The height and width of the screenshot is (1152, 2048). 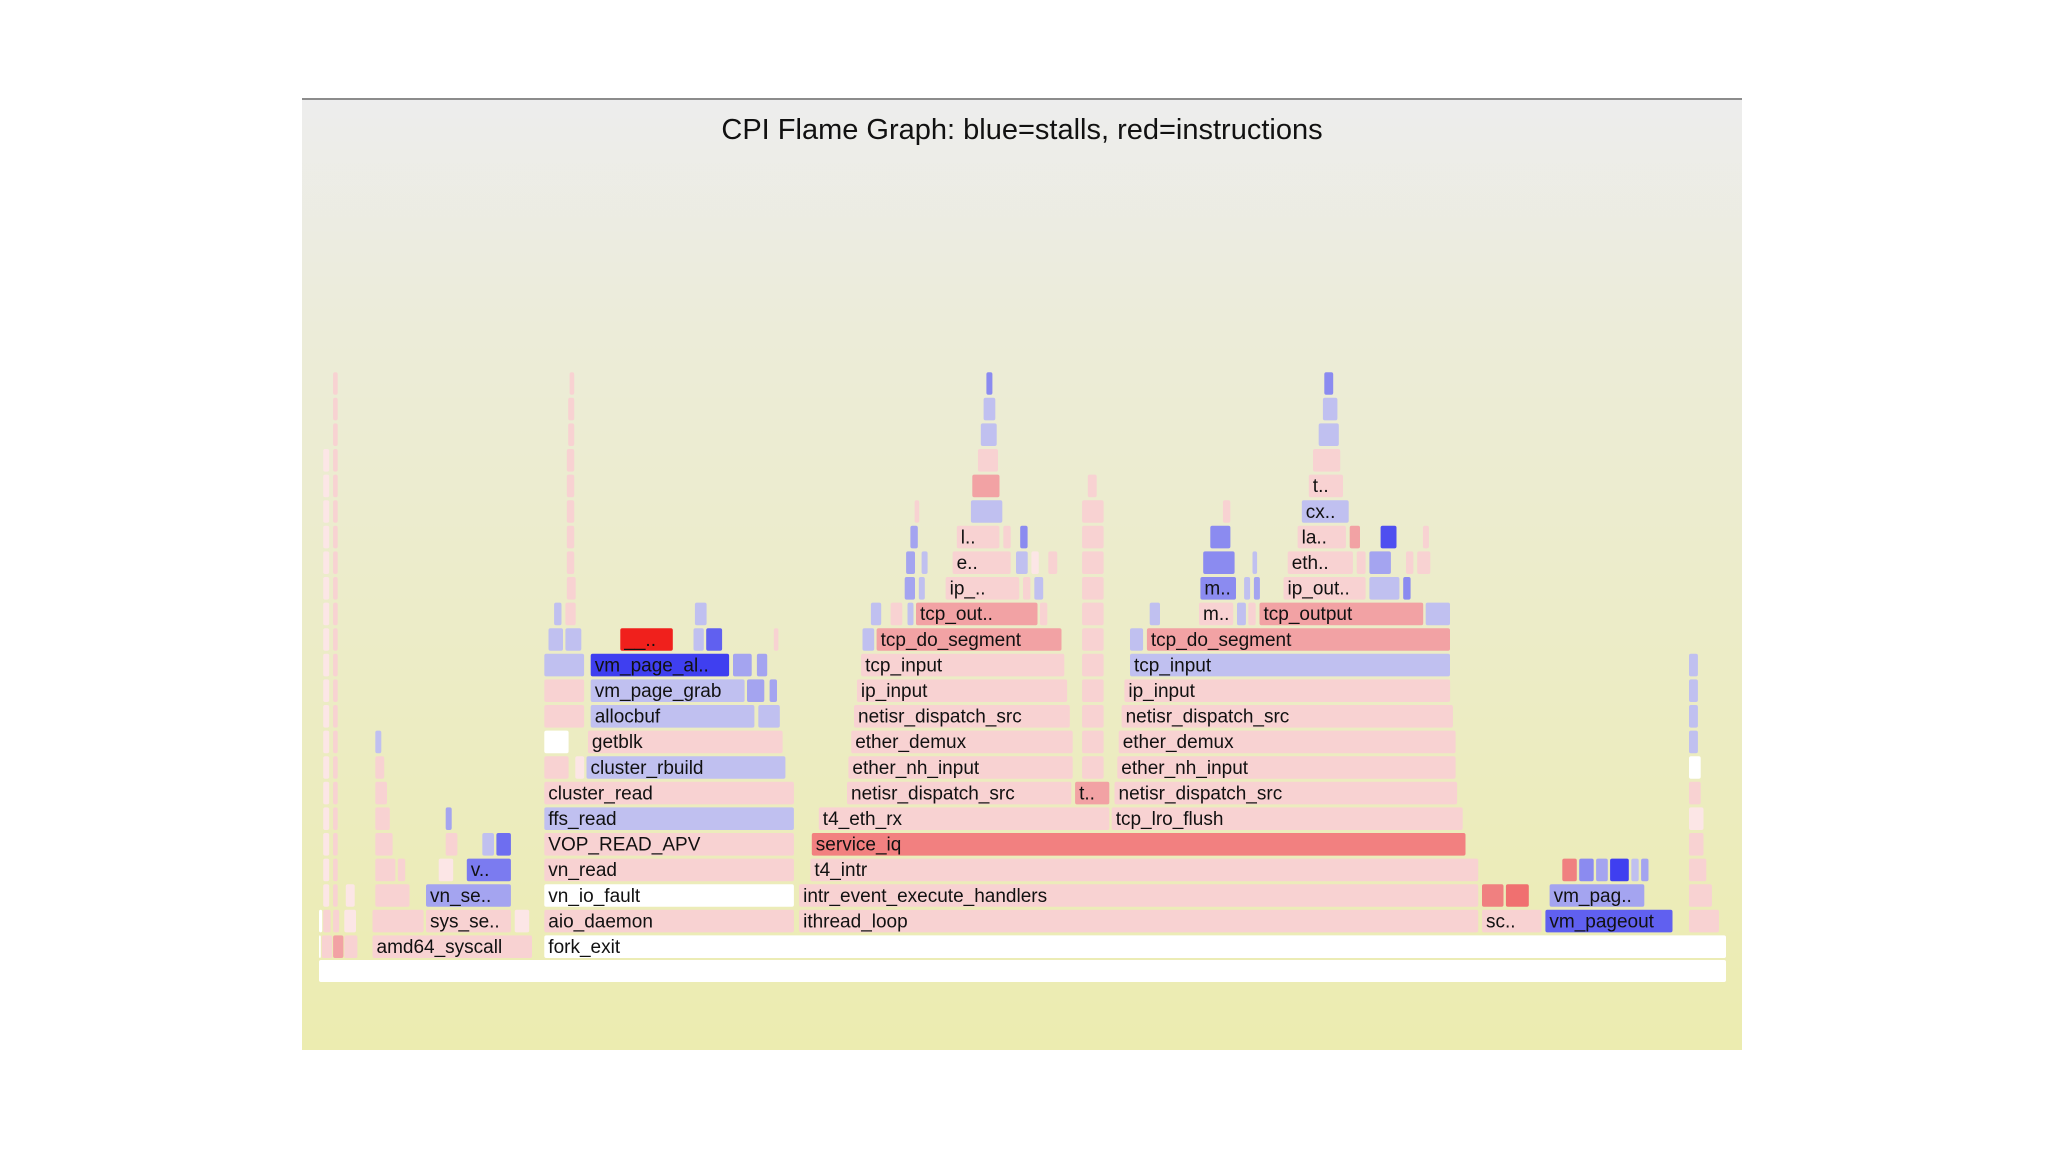 I want to click on flame-frame: t.., so click(x=1325, y=486).